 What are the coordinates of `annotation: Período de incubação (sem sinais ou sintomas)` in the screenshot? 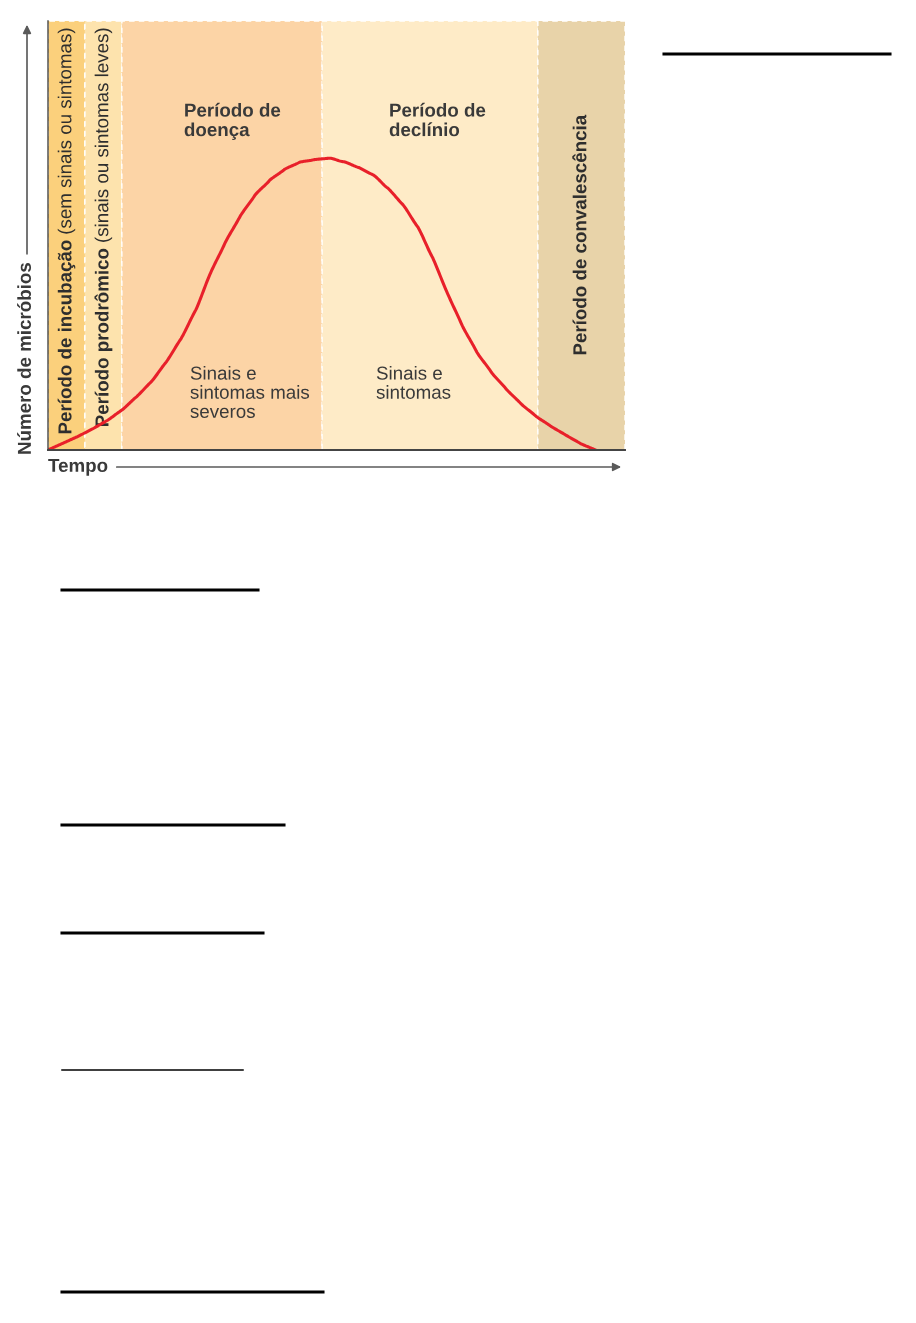 It's located at (66, 231).